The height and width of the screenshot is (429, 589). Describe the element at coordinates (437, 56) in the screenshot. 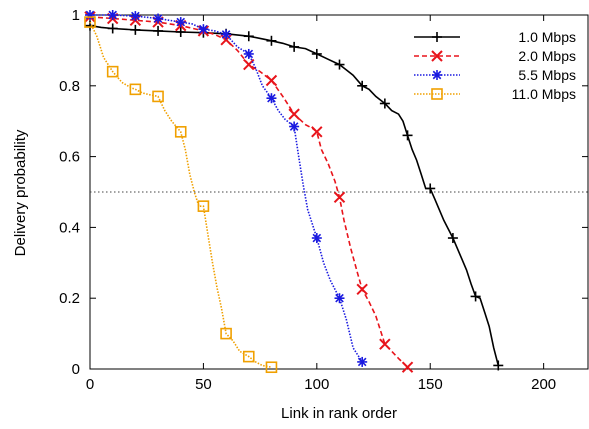

I see `legend-marker-2-0-mbps` at that location.